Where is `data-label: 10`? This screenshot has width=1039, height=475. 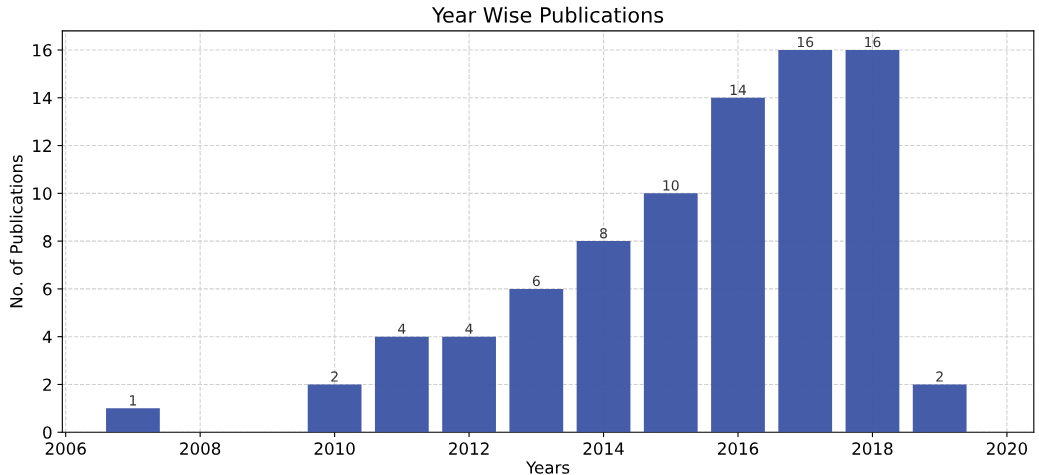
data-label: 10 is located at coordinates (671, 185).